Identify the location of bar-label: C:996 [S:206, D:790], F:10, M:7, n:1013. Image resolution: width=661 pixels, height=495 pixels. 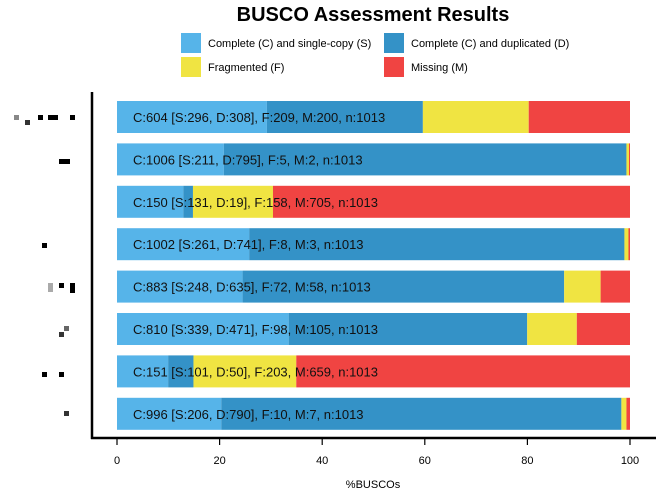
(248, 414).